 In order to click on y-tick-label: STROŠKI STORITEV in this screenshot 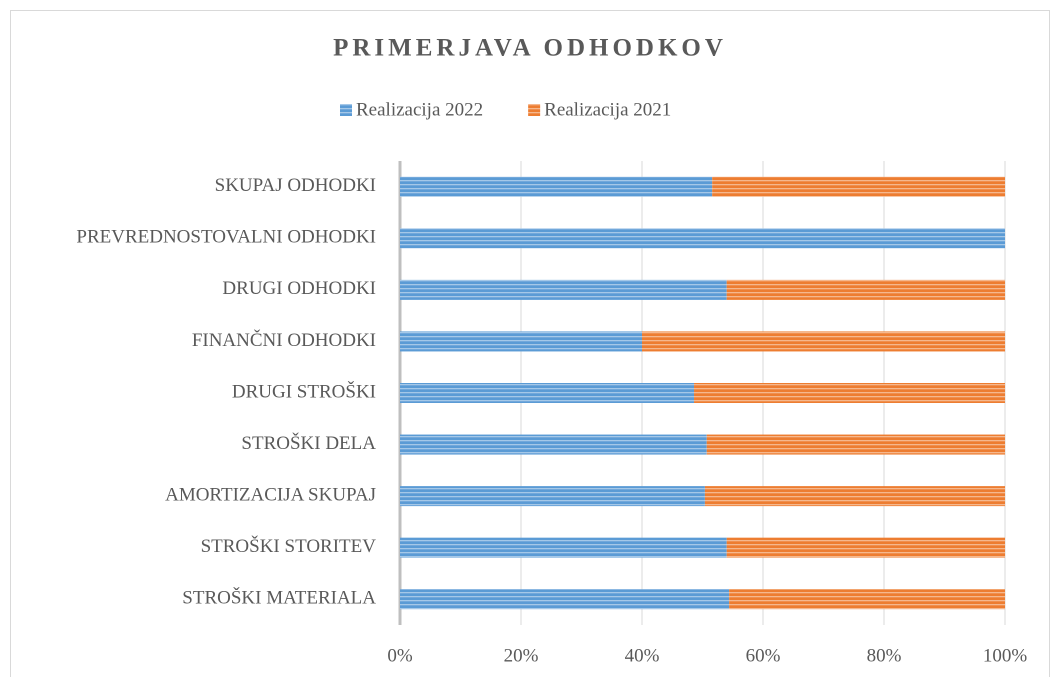, I will do `click(289, 546)`.